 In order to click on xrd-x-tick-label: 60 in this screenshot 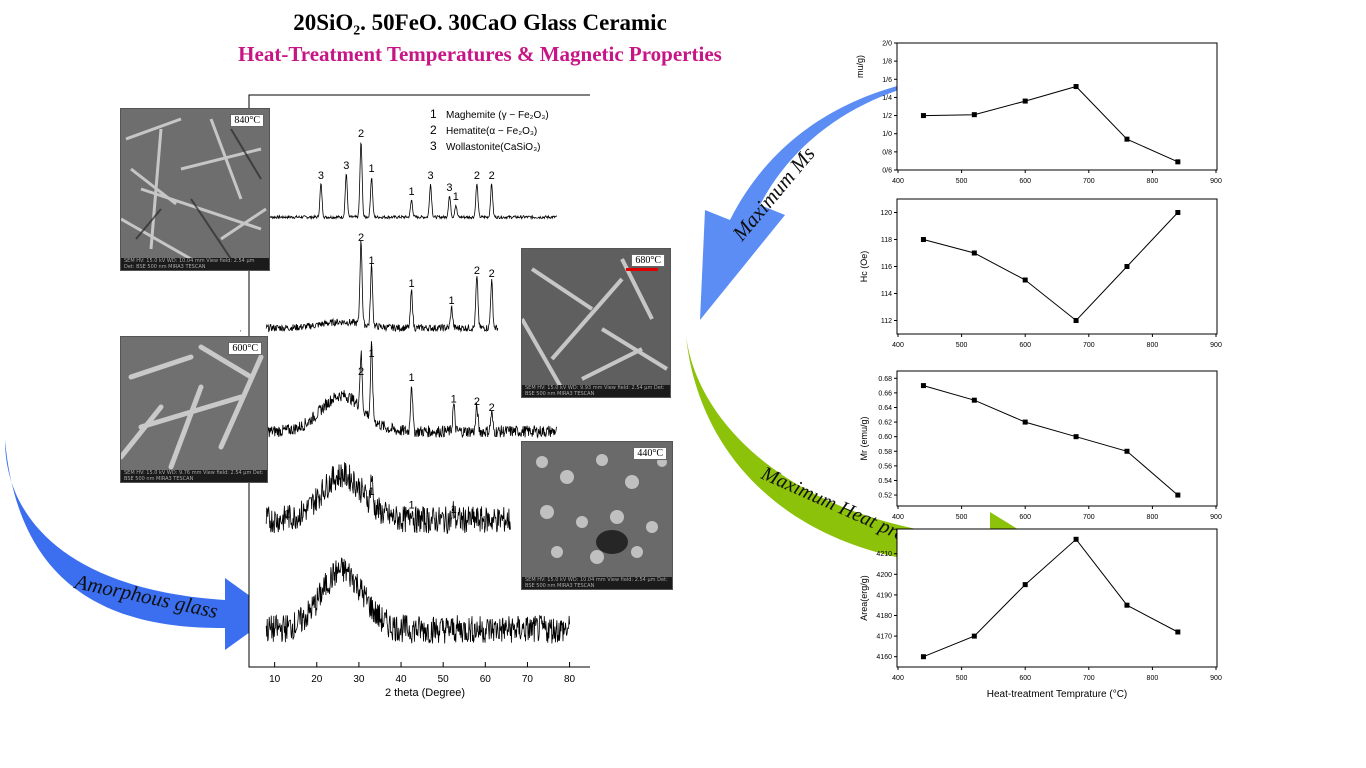, I will do `click(486, 679)`.